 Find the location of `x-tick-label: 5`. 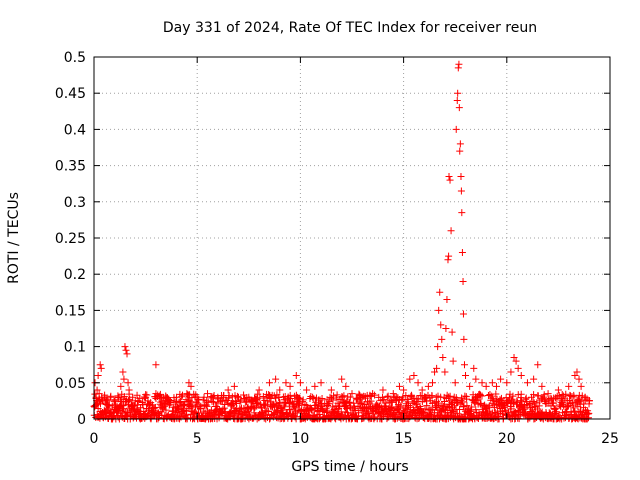

x-tick-label: 5 is located at coordinates (197, 439).